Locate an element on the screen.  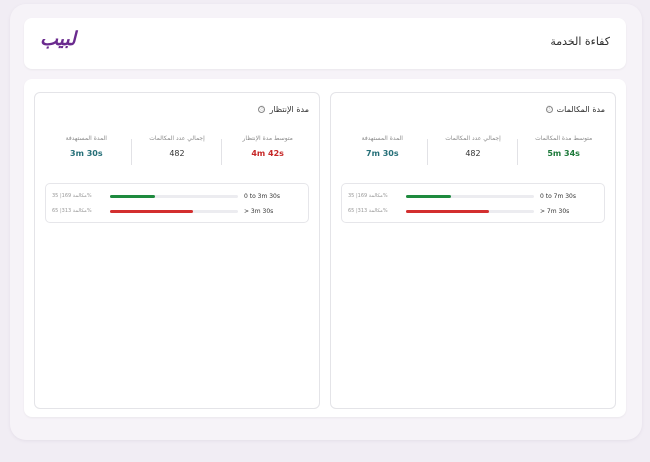
stat-label: متوسط مدة المكالمات is located at coordinates (564, 138).